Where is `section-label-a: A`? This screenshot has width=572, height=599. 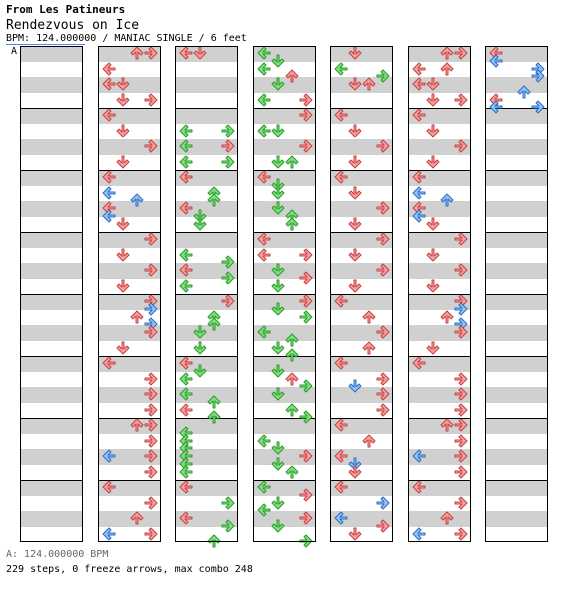 section-label-a: A is located at coordinates (14, 51).